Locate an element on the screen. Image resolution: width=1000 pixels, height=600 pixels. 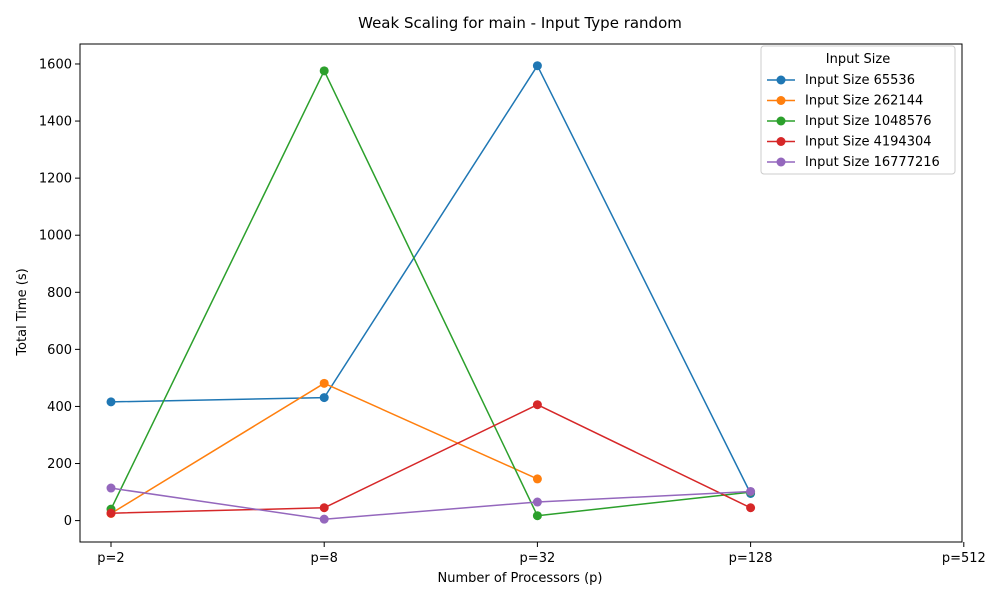
legend-entry-label: Input Size 4194304 is located at coordinates (868, 142).